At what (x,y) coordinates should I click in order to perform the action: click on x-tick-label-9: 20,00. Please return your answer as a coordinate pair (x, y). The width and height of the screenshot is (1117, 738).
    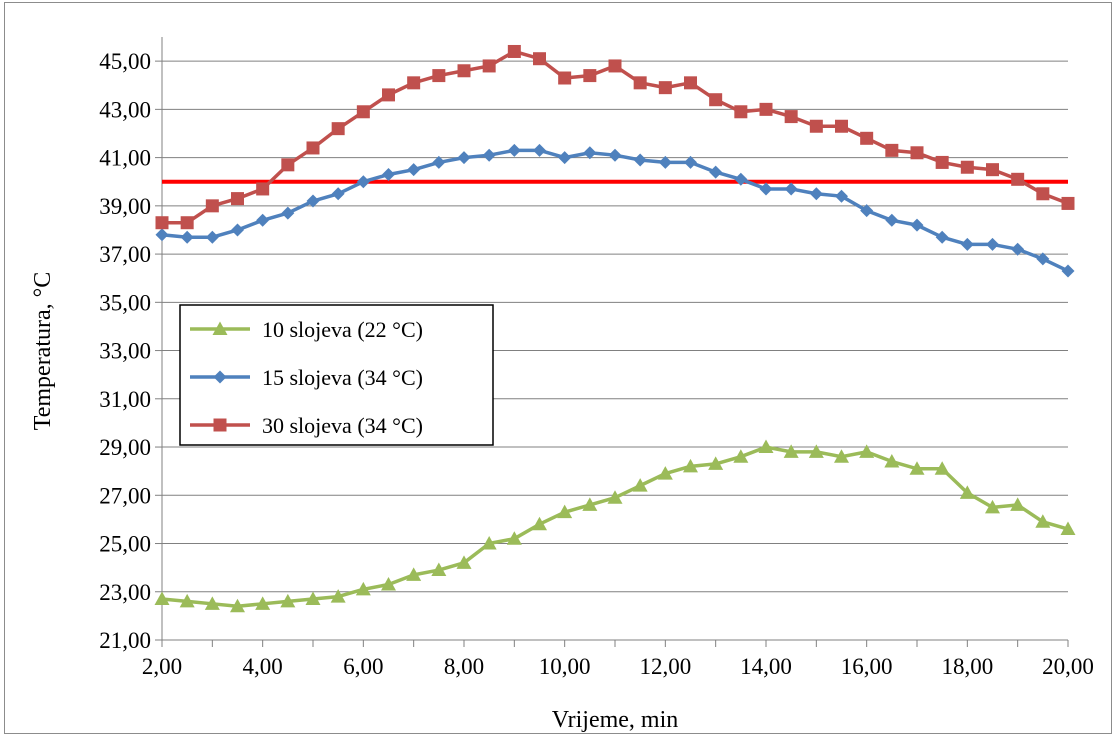
    Looking at the image, I should click on (1068, 666).